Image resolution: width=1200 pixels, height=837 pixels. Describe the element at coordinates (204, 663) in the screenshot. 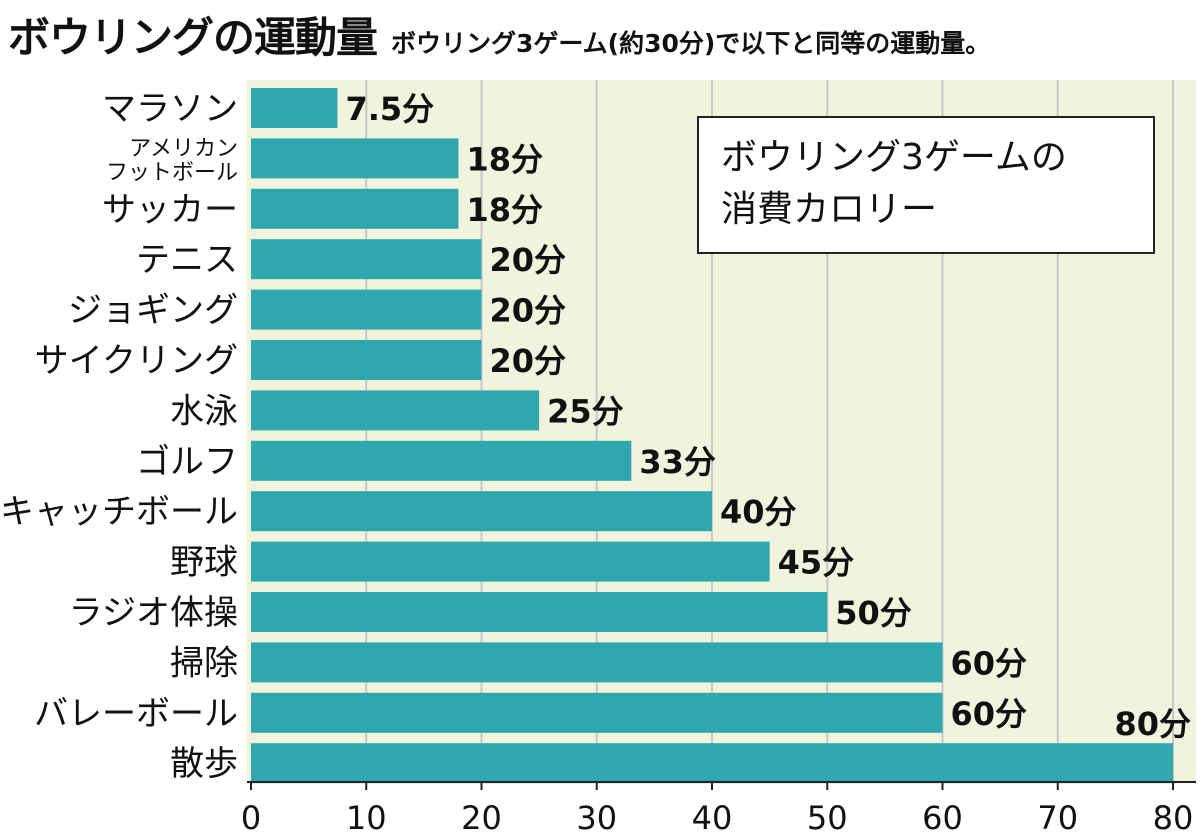

I see `category-label: 掃除` at that location.